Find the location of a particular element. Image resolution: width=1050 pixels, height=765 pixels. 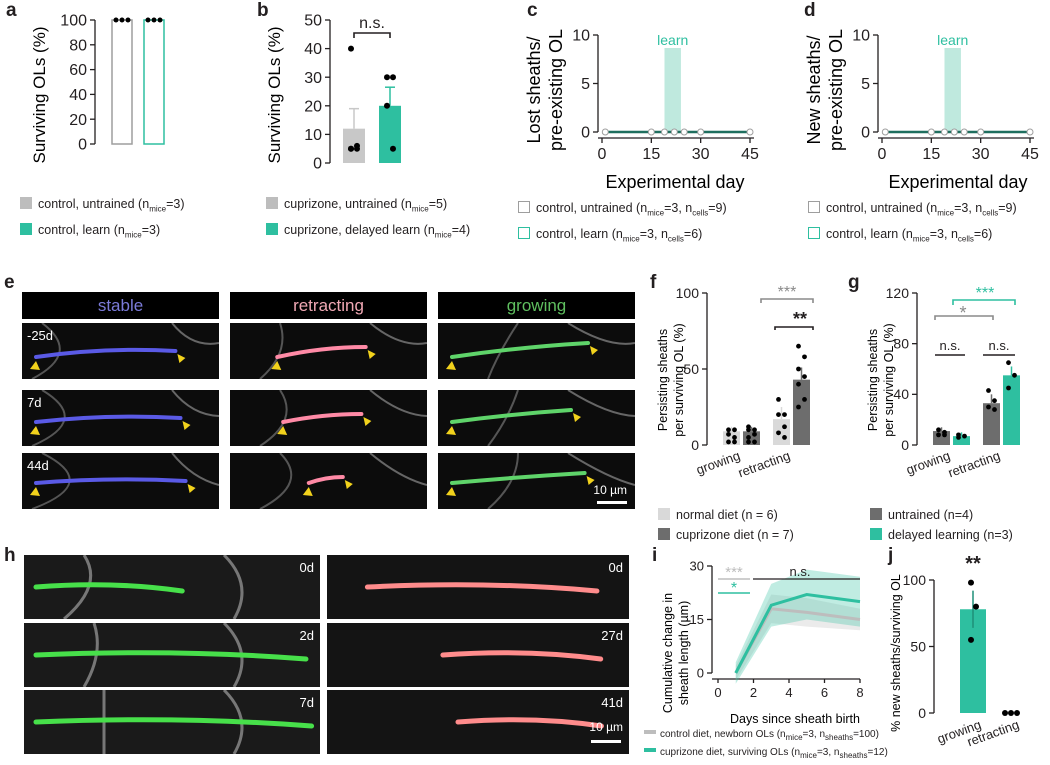

micrograph-h: 27d is located at coordinates (478, 655).